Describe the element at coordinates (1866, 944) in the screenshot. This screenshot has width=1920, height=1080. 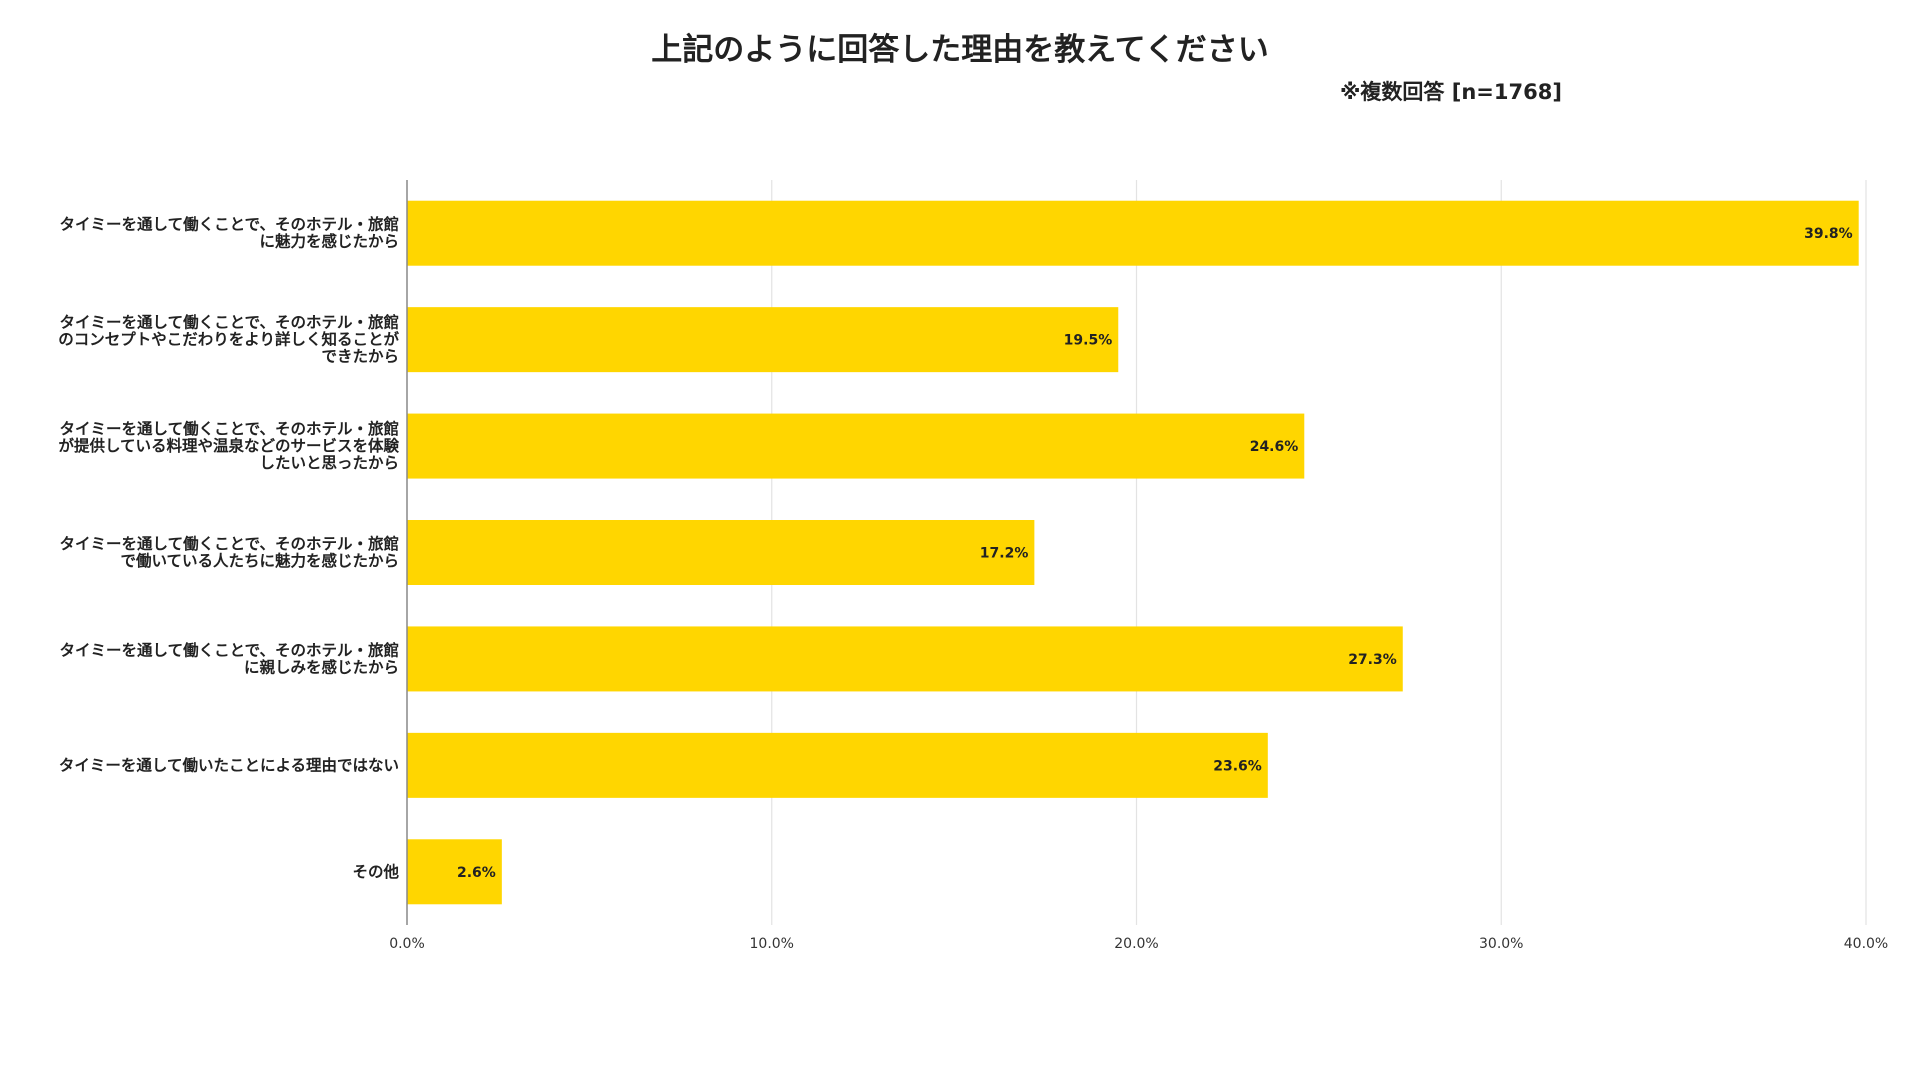
I see `x-tick-label: 40.0%` at that location.